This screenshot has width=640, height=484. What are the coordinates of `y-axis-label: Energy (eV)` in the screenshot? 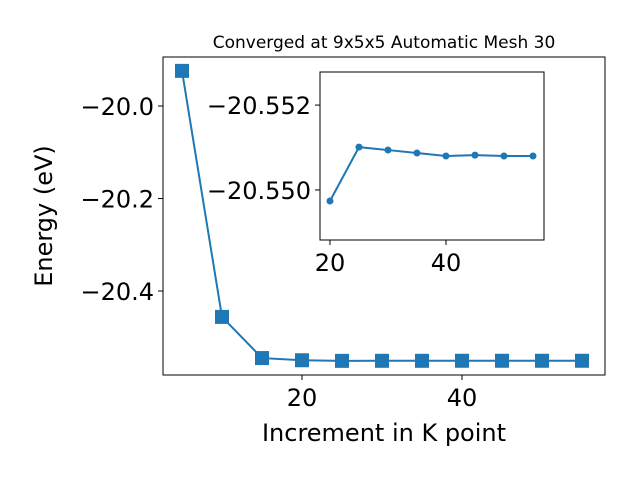 It's located at (44, 216).